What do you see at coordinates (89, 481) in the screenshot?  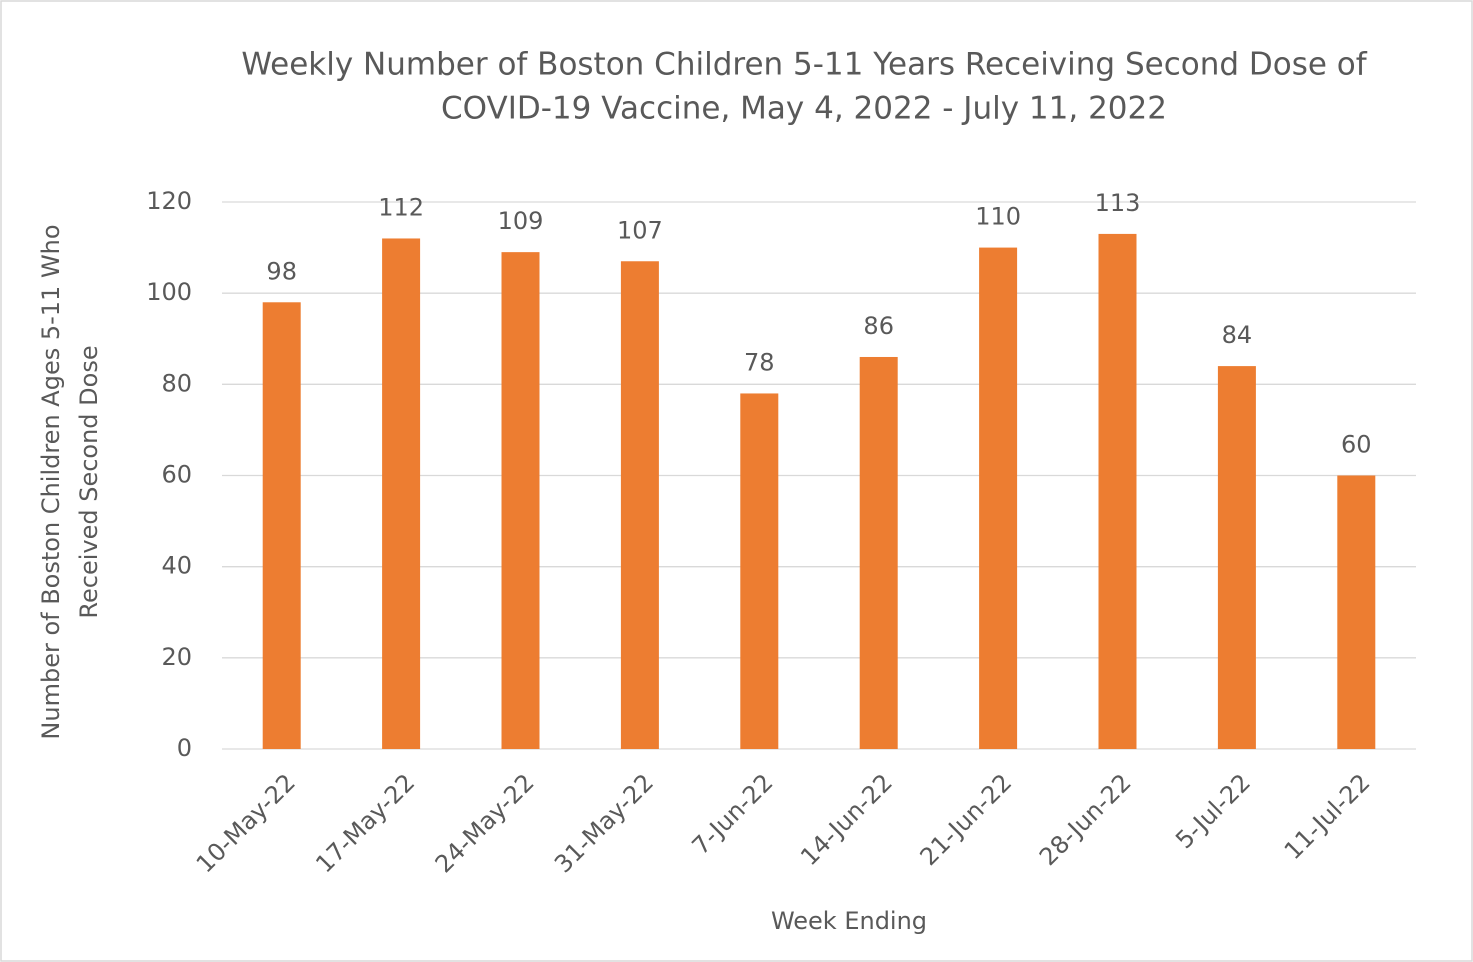 I see `y-axis-label: Received Second Dose` at bounding box center [89, 481].